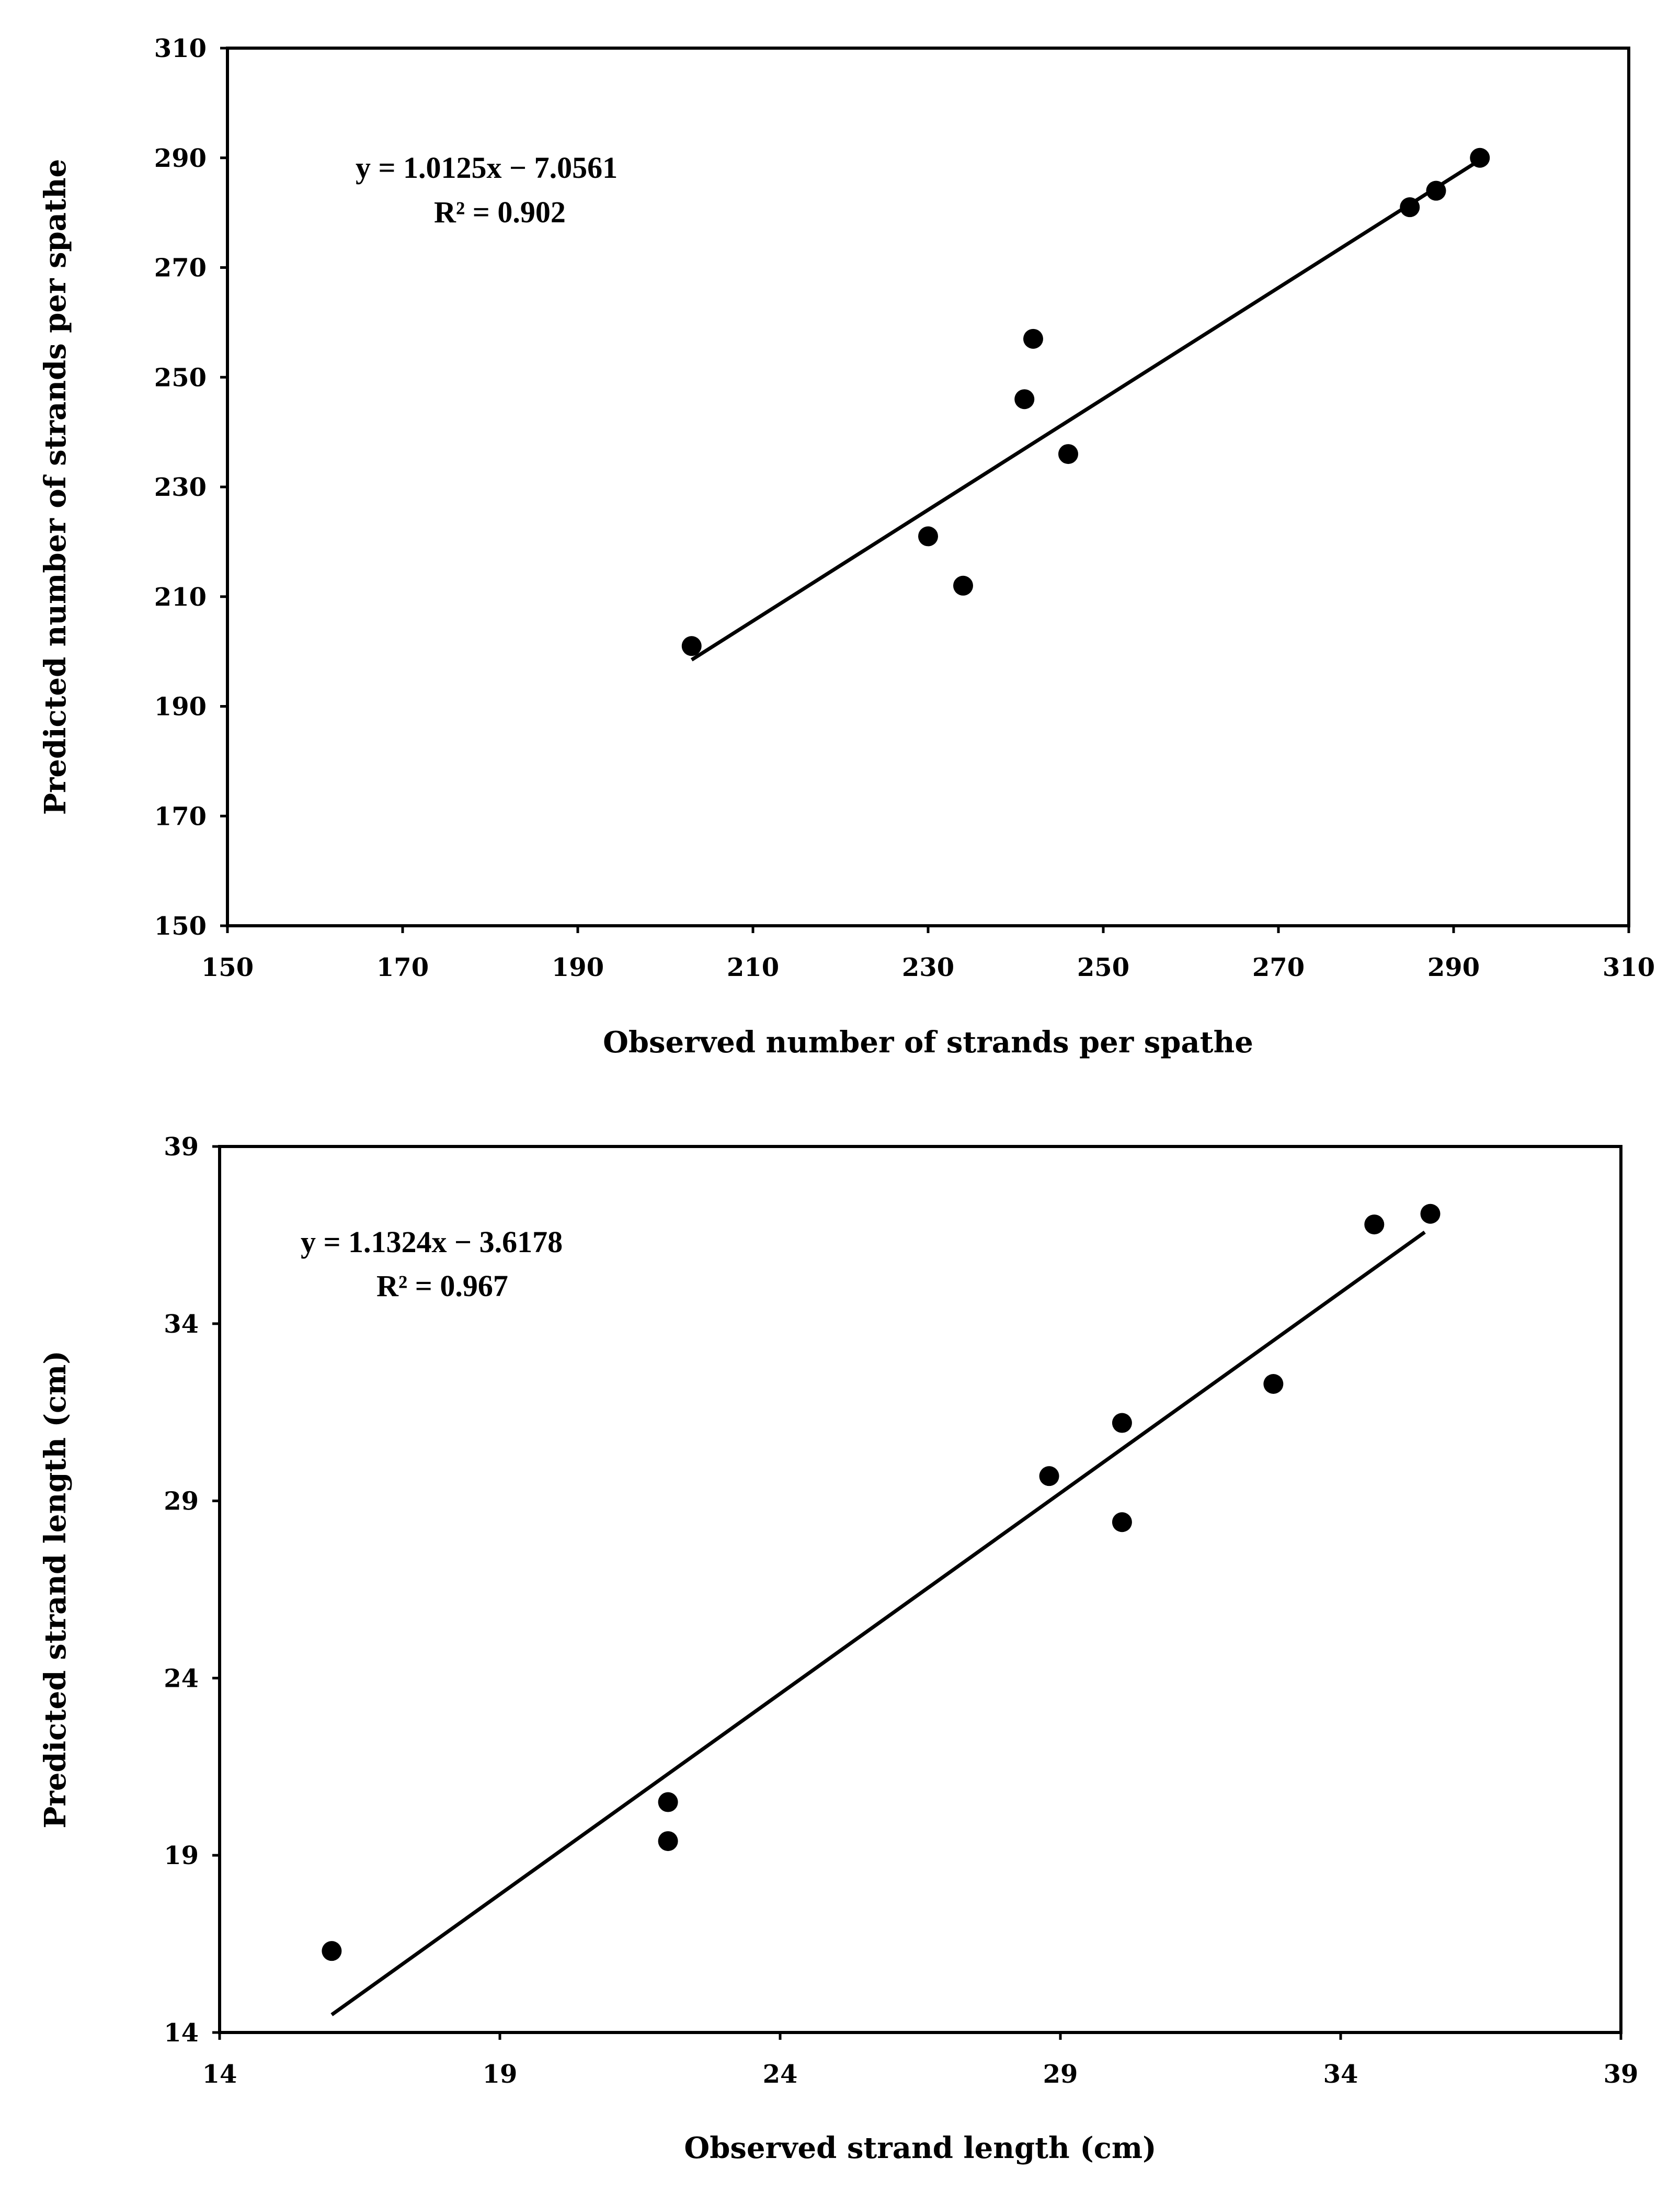  I want to click on x-tick-label: 19, so click(501, 2074).